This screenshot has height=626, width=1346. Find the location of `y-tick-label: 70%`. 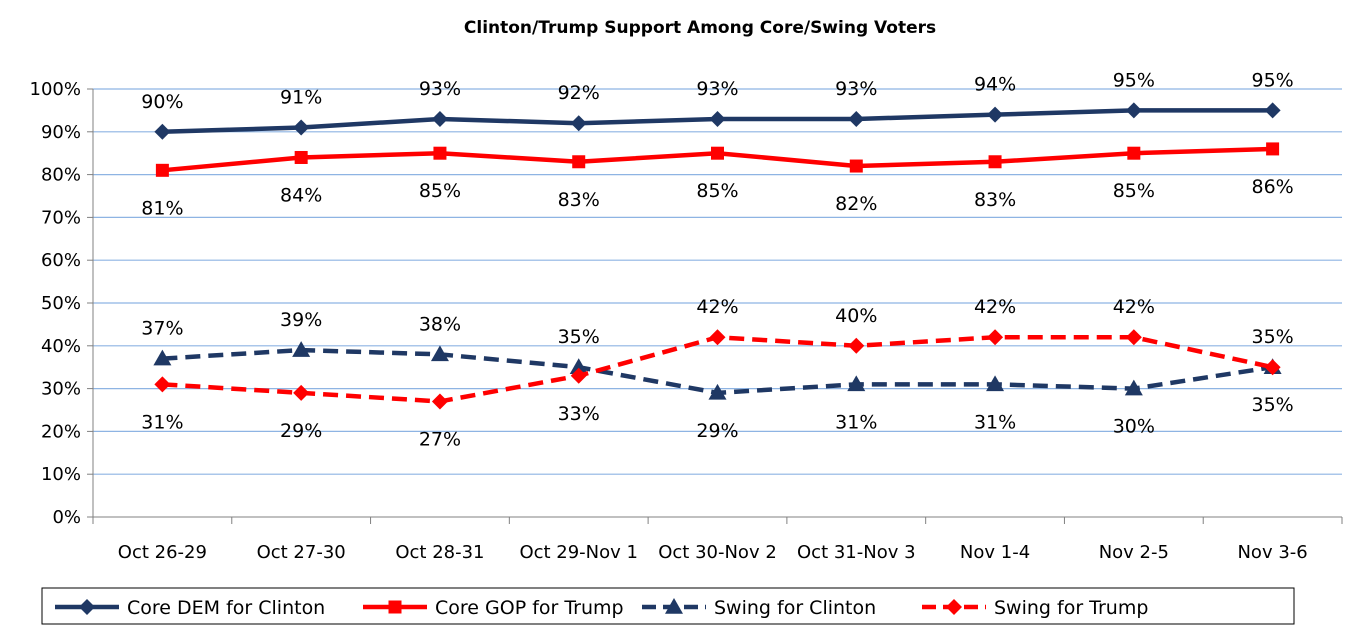

y-tick-label: 70% is located at coordinates (61, 217).